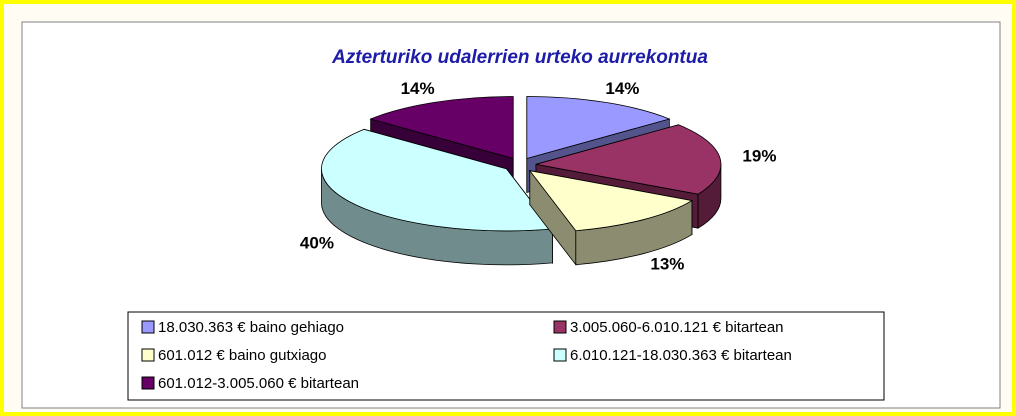 This screenshot has height=416, width=1016. I want to click on legend-label: 6.010.121-18.030.363 € bitartean, so click(681, 355).